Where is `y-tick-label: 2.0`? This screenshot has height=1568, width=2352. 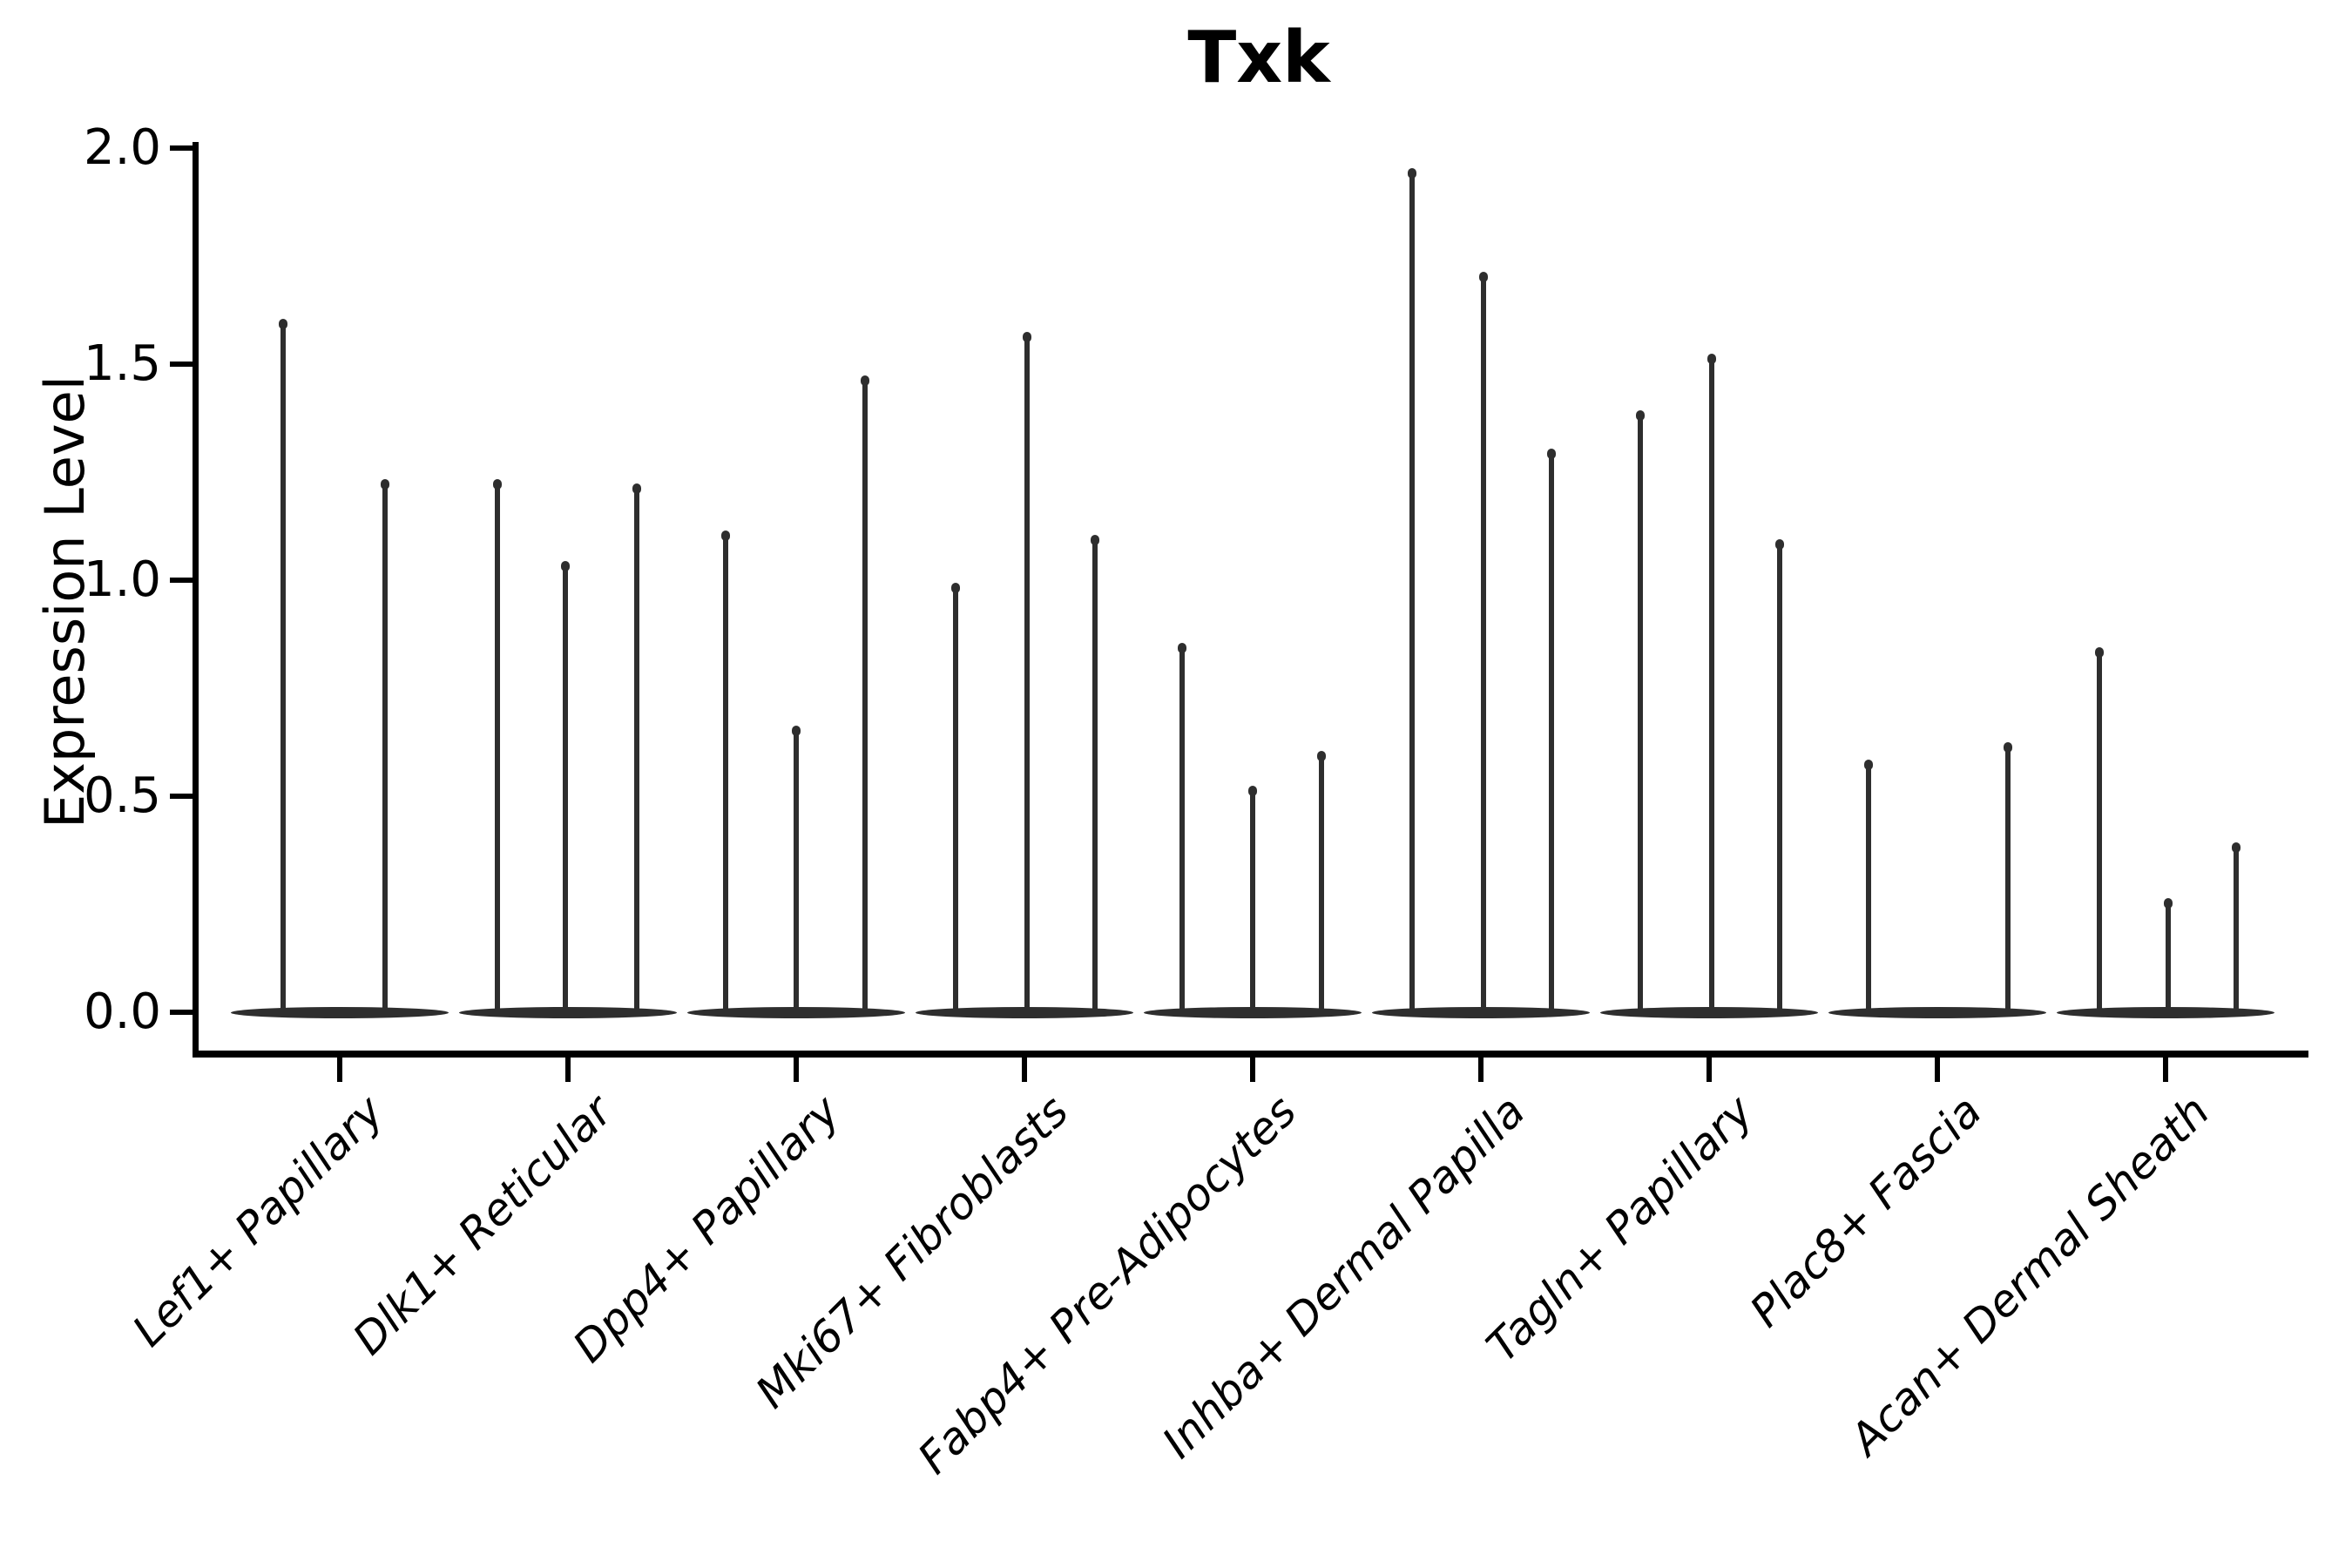 y-tick-label: 2.0 is located at coordinates (122, 147).